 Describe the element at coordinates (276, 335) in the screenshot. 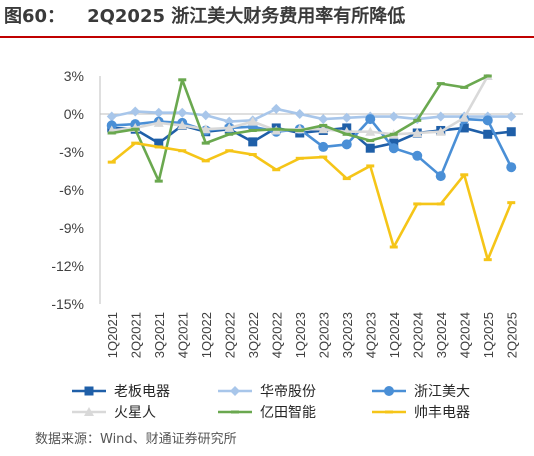

I see `x-tick-label: 4Q2022` at that location.